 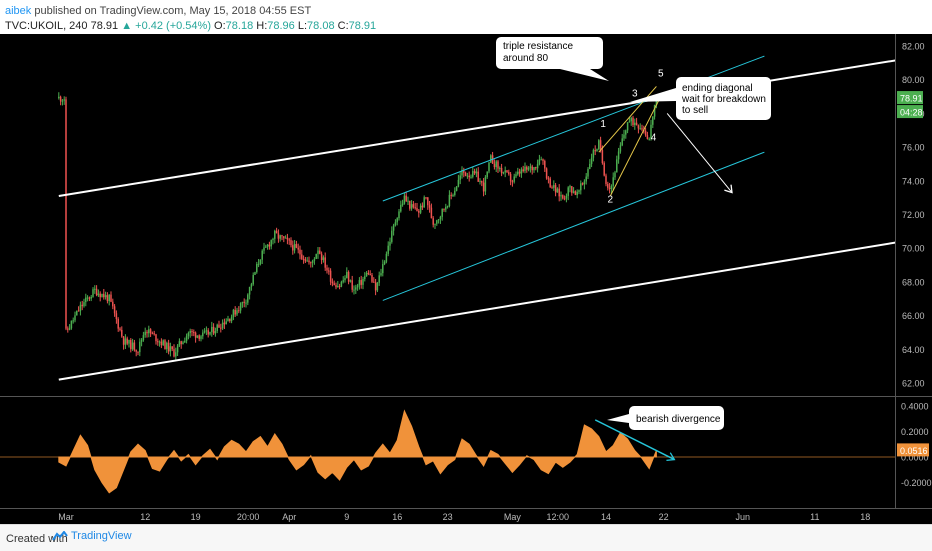 I want to click on time-tick-label: 18, so click(x=865, y=517).